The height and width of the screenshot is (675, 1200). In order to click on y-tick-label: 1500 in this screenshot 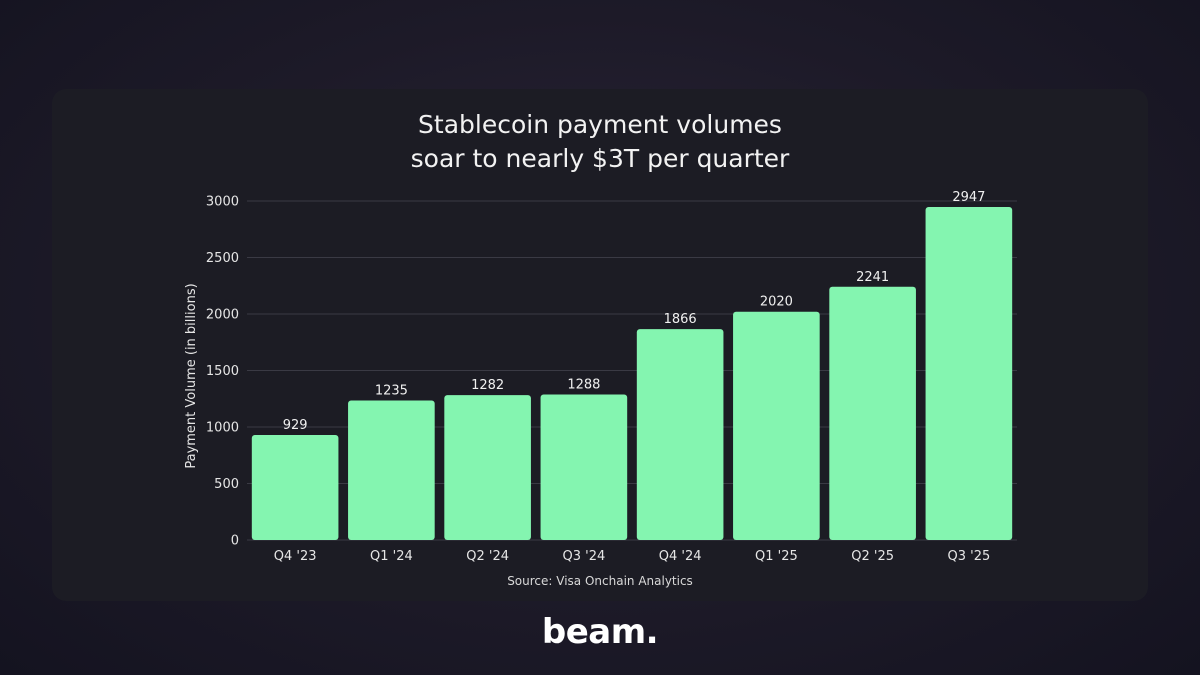, I will do `click(222, 371)`.